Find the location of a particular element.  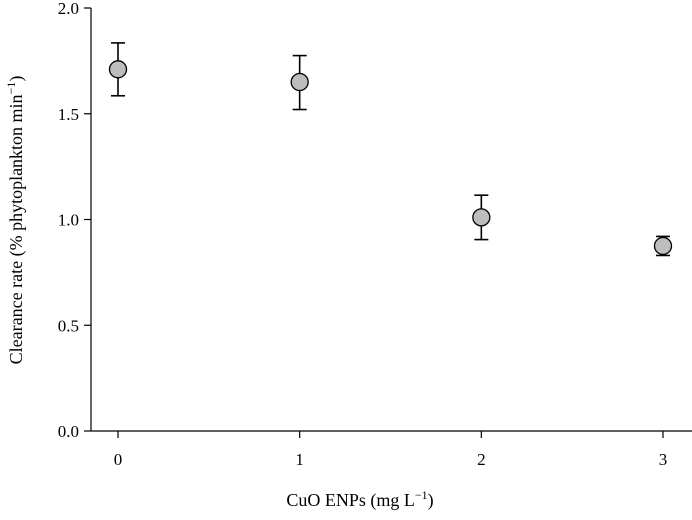

x-tick-label: 1 is located at coordinates (299, 459).